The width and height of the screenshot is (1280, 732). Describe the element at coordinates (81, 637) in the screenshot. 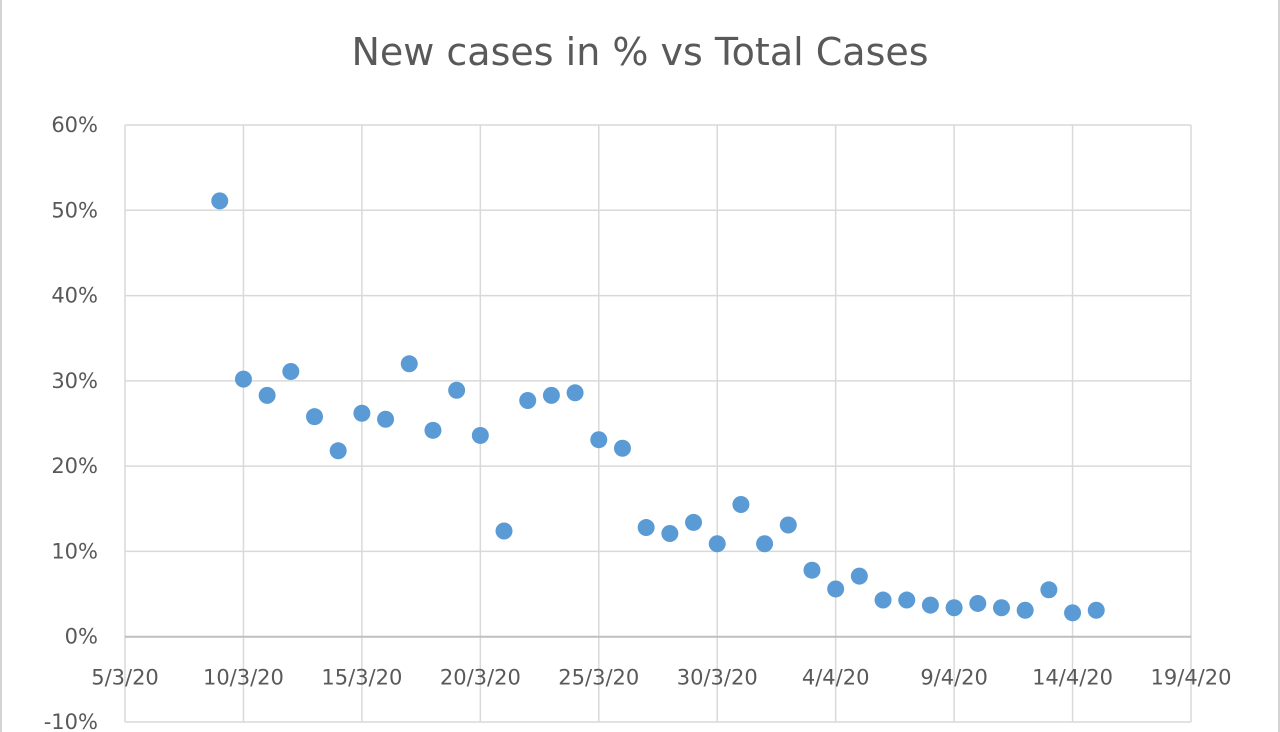

I see `y-tick-label: 0%` at that location.